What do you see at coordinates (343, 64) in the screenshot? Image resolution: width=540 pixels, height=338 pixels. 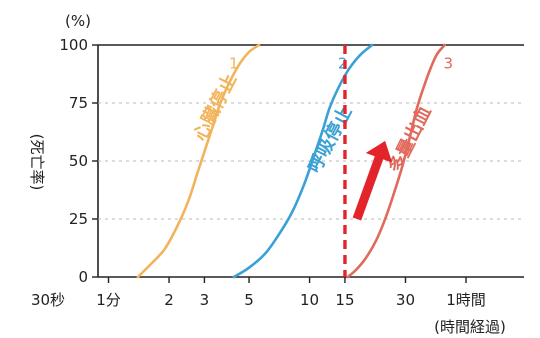 I see `series-number-label-2: 2` at bounding box center [343, 64].